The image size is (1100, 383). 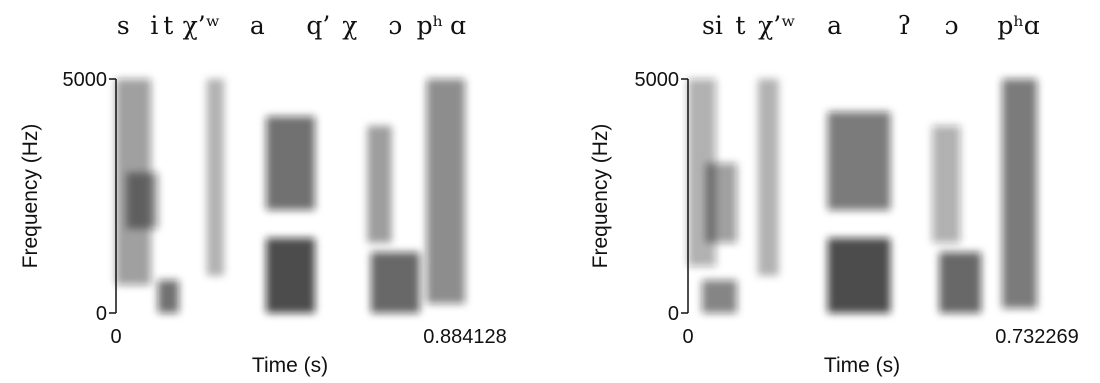 I want to click on x-tick-label-right-1: 0.884128, so click(x=464, y=337).